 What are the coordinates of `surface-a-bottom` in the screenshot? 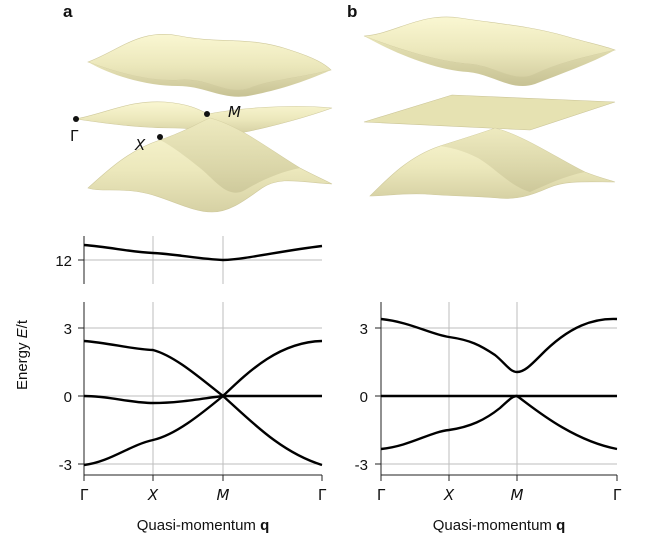 It's located at (210, 165).